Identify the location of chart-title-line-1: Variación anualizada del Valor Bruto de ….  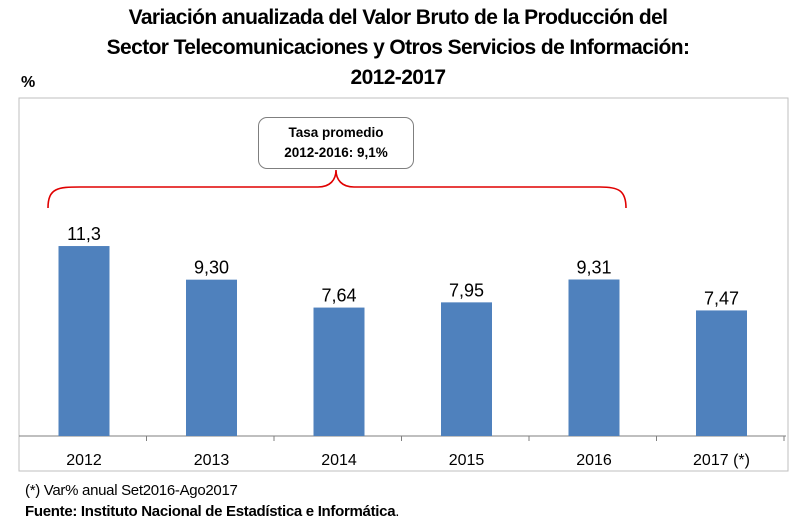
(398, 17).